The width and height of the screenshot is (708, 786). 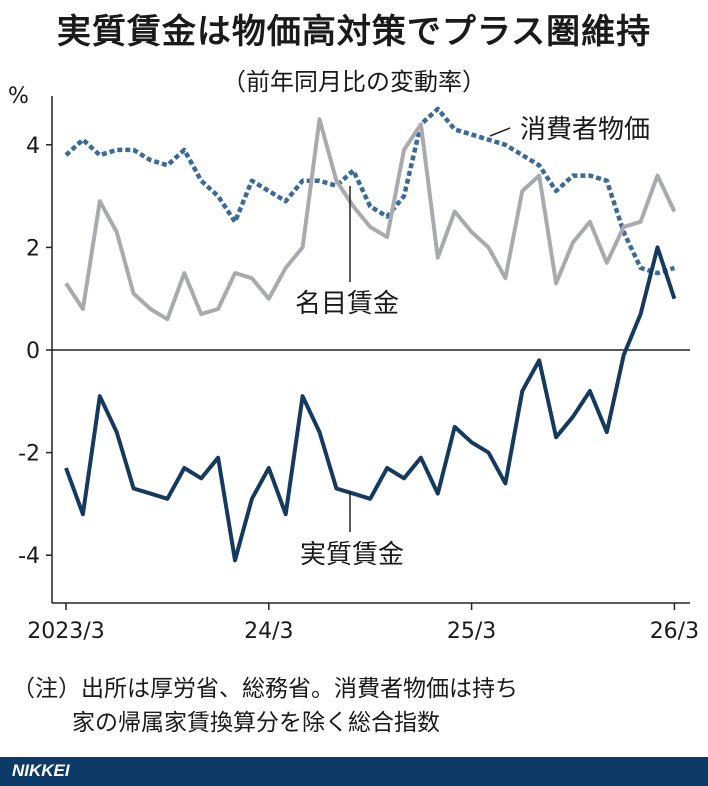 I want to click on chart-note: （注）出所は厚労省、総務省。消費者物価は持ち 家の帰属家賃換算分を除く総合指数, so click(x=265, y=706).